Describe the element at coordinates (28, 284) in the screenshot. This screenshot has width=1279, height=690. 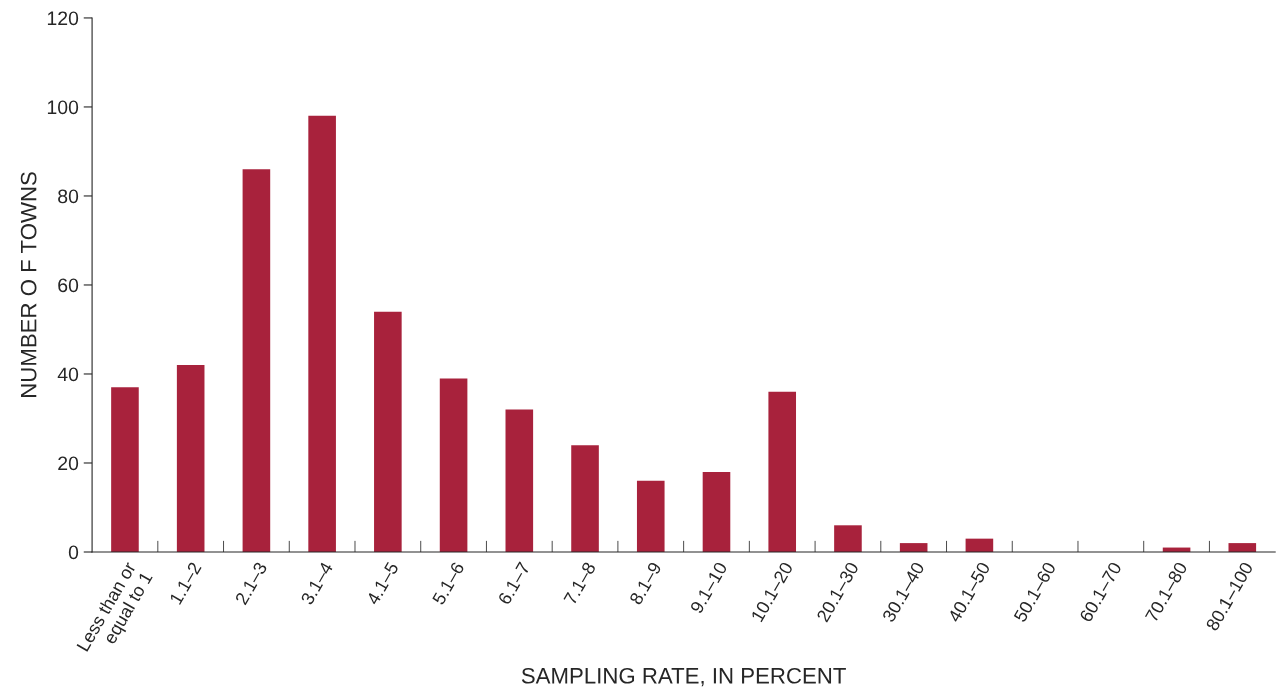
I see `y-axis-title: NUMBER O F TOWNS` at that location.